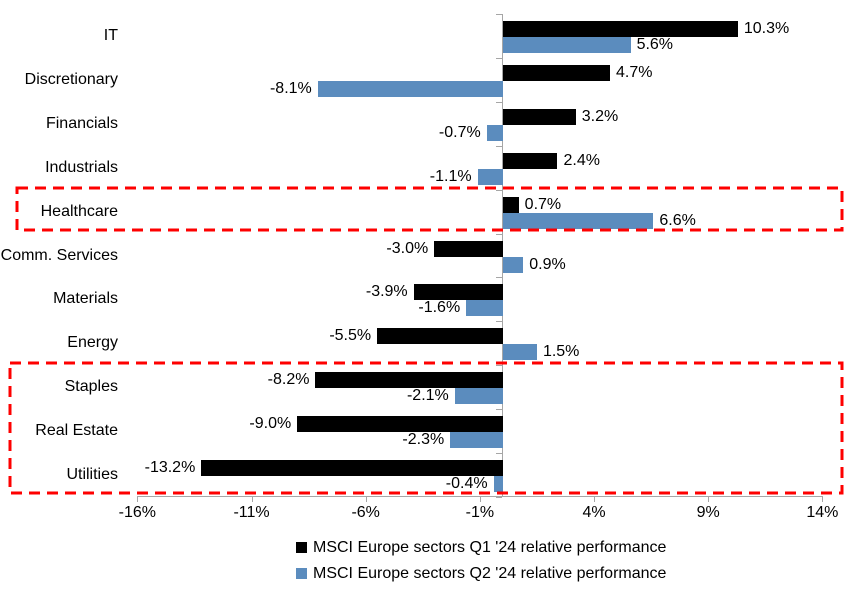  Describe the element at coordinates (480, 512) in the screenshot. I see `x-tick-label: -1%` at that location.